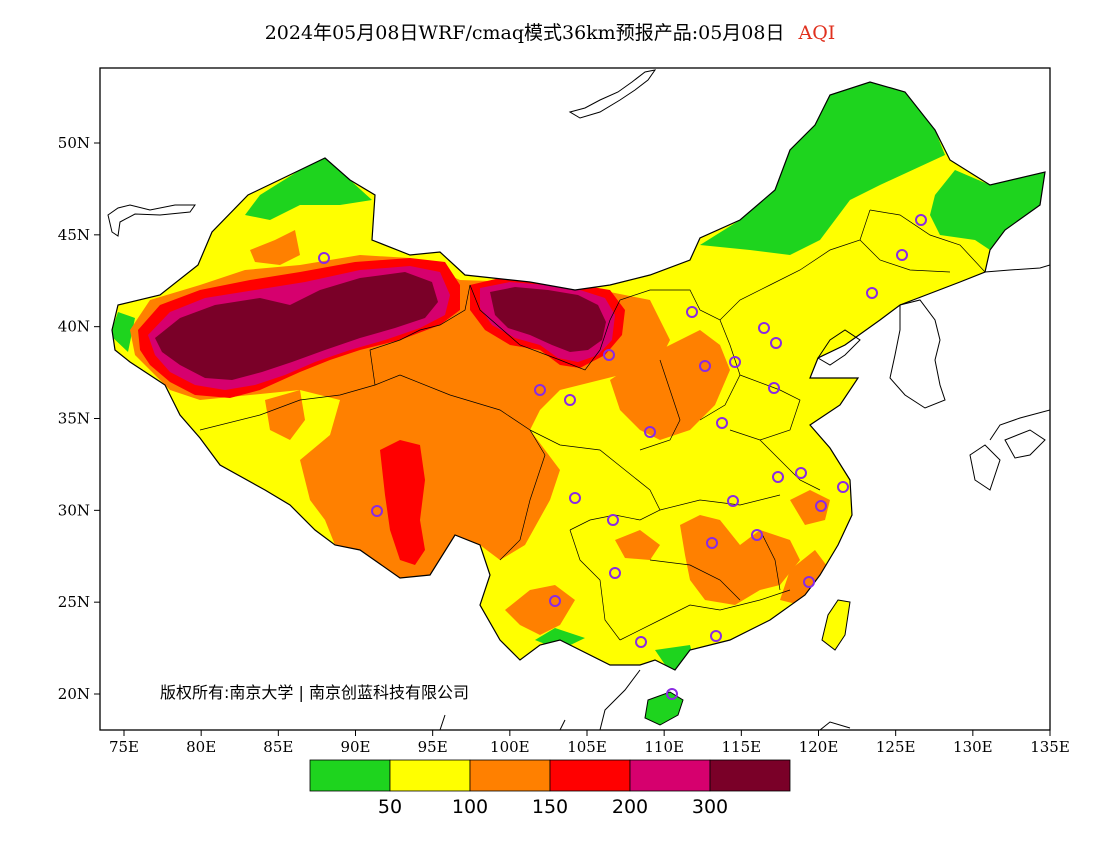 The image size is (1100, 850). Describe the element at coordinates (896, 747) in the screenshot. I see `x-tick-label: 125E` at that location.